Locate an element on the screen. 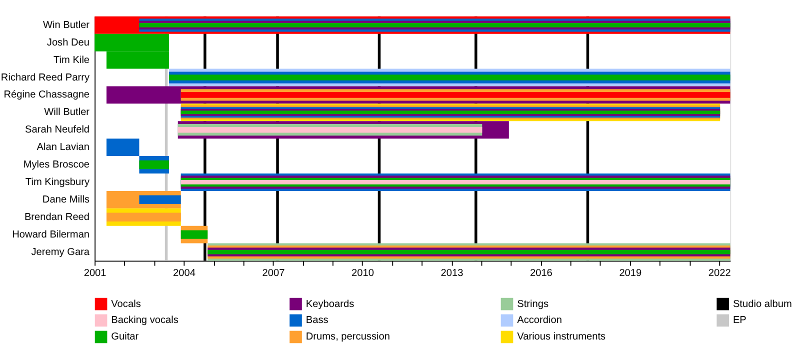 Image resolution: width=800 pixels, height=355 pixels. y-tick-label: Win Butler is located at coordinates (66, 25).